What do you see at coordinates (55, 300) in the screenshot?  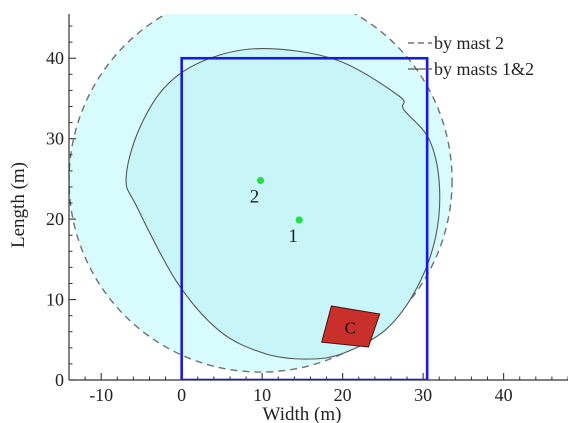 I see `y-tick-label: 10` at bounding box center [55, 300].